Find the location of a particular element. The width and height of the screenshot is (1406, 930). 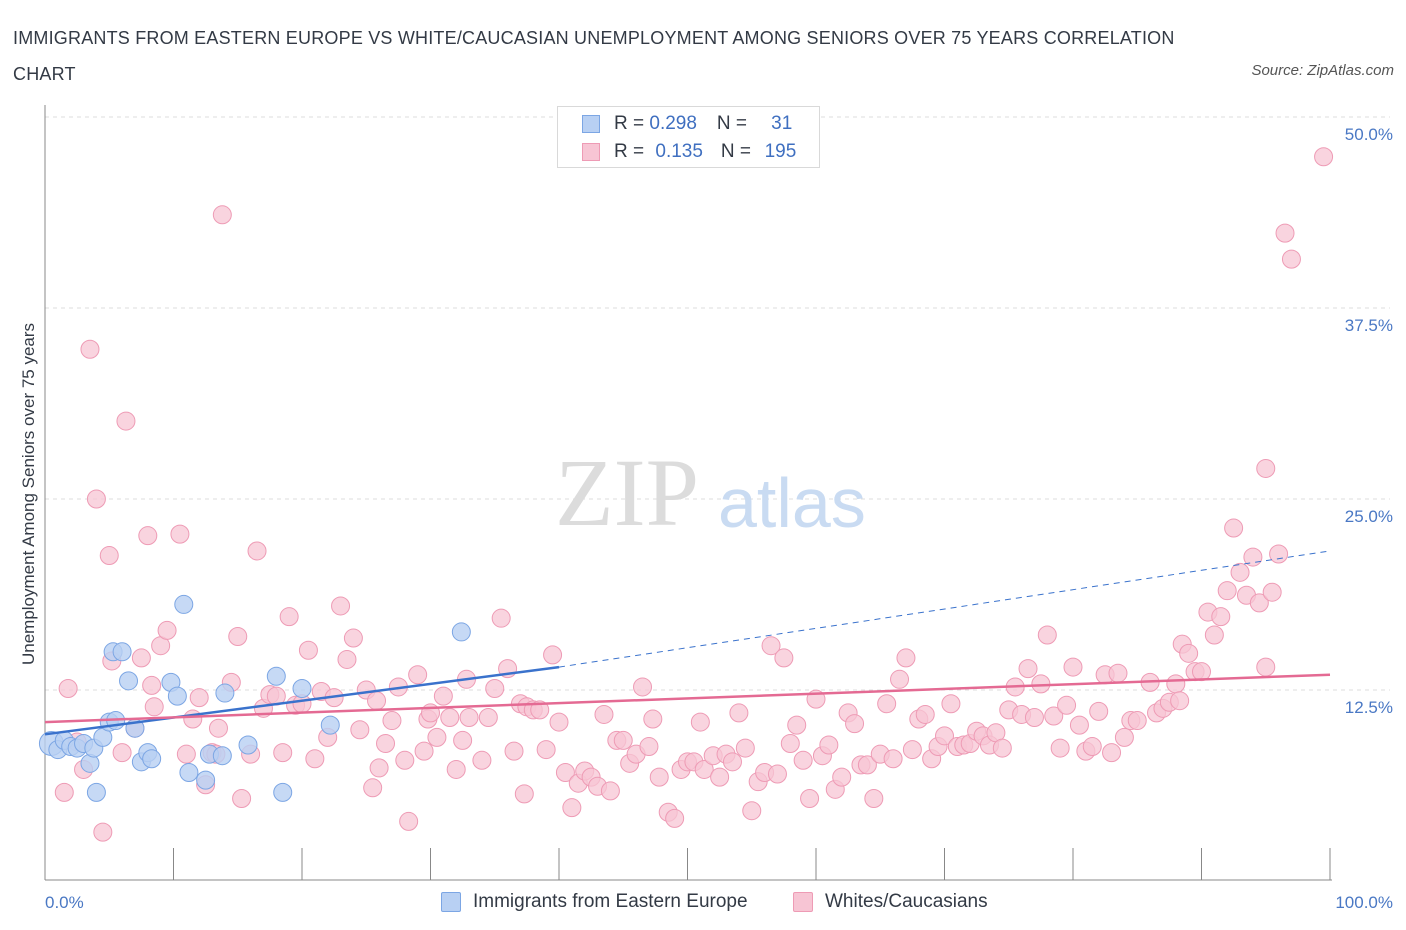

immigrants-eastern-europe-points is located at coordinates (254, 698).